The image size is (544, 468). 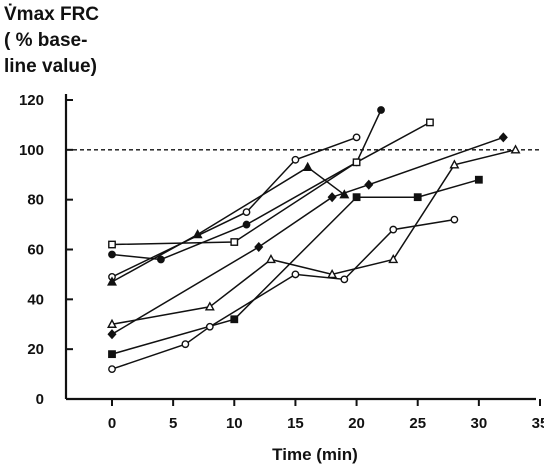 I want to click on y-tick-label: 60, so click(x=35, y=250).